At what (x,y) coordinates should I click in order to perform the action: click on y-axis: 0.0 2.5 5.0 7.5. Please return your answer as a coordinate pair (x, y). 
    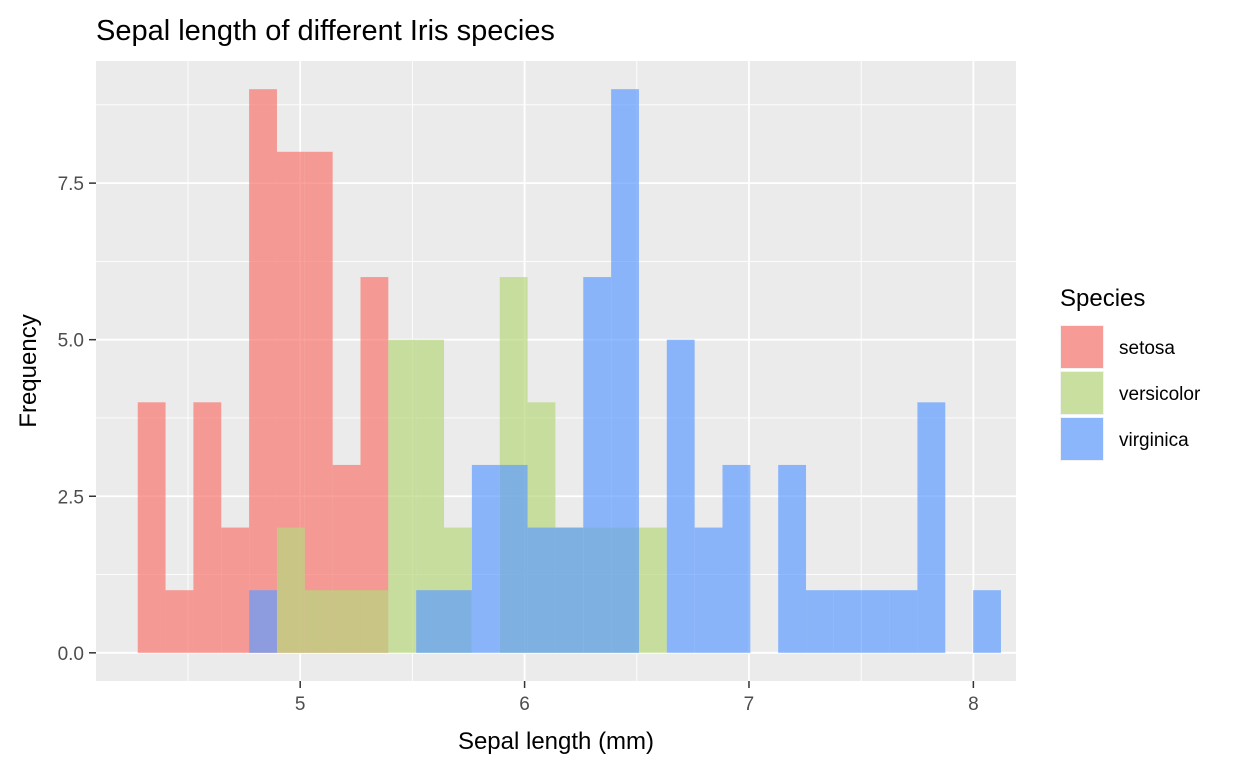
    Looking at the image, I should click on (77, 419).